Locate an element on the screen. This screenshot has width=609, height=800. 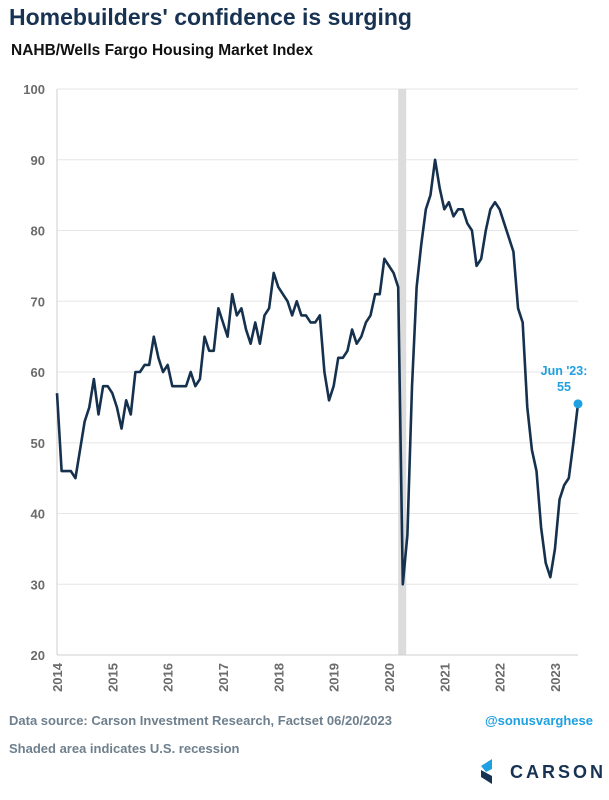
y-tick-label: 50 is located at coordinates (38, 443).